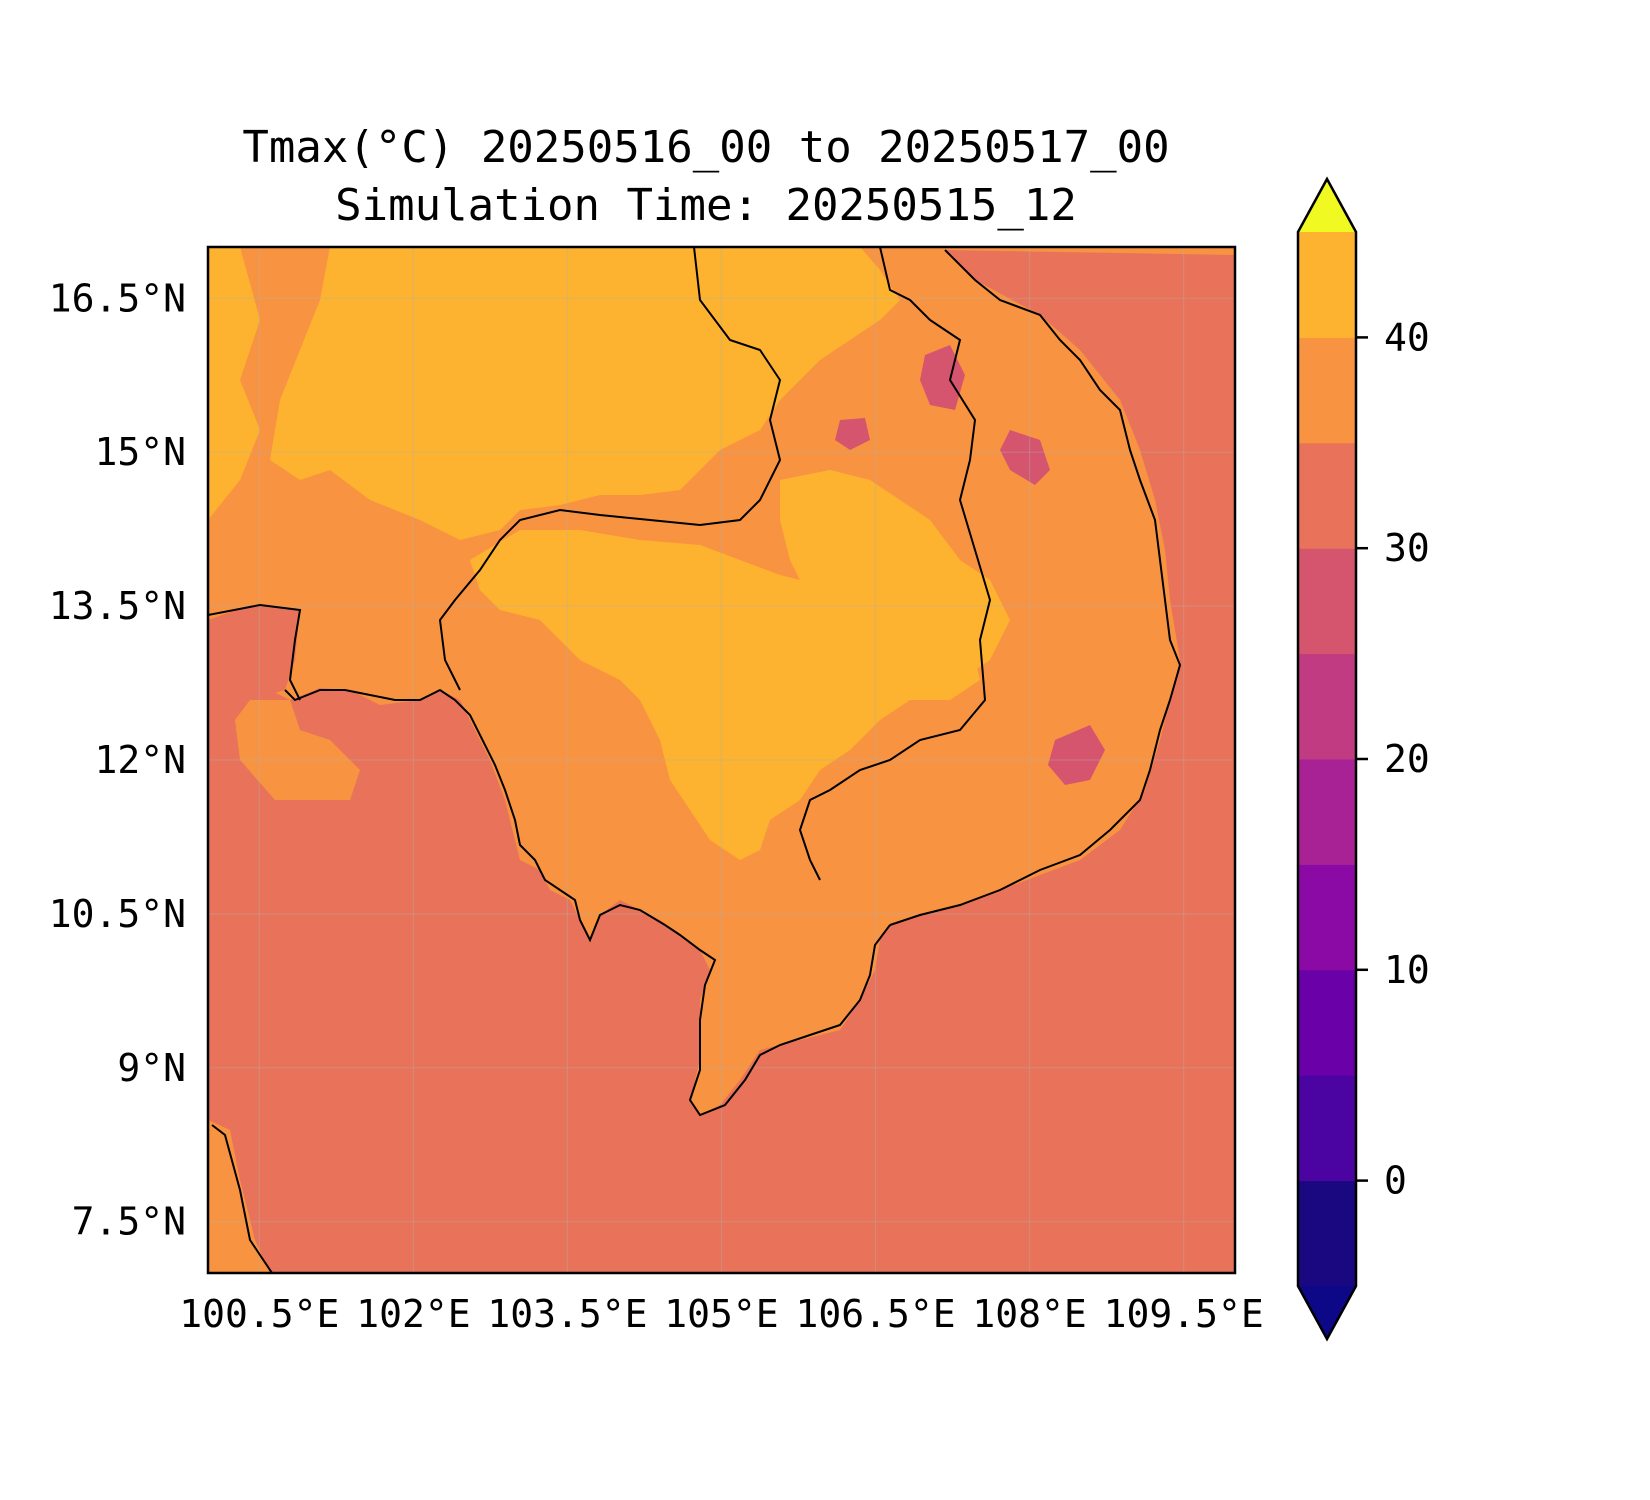 Image resolution: width=1650 pixels, height=1500 pixels. Describe the element at coordinates (1029, 1314) in the screenshot. I see `x-tick-label-5: 108°E` at that location.